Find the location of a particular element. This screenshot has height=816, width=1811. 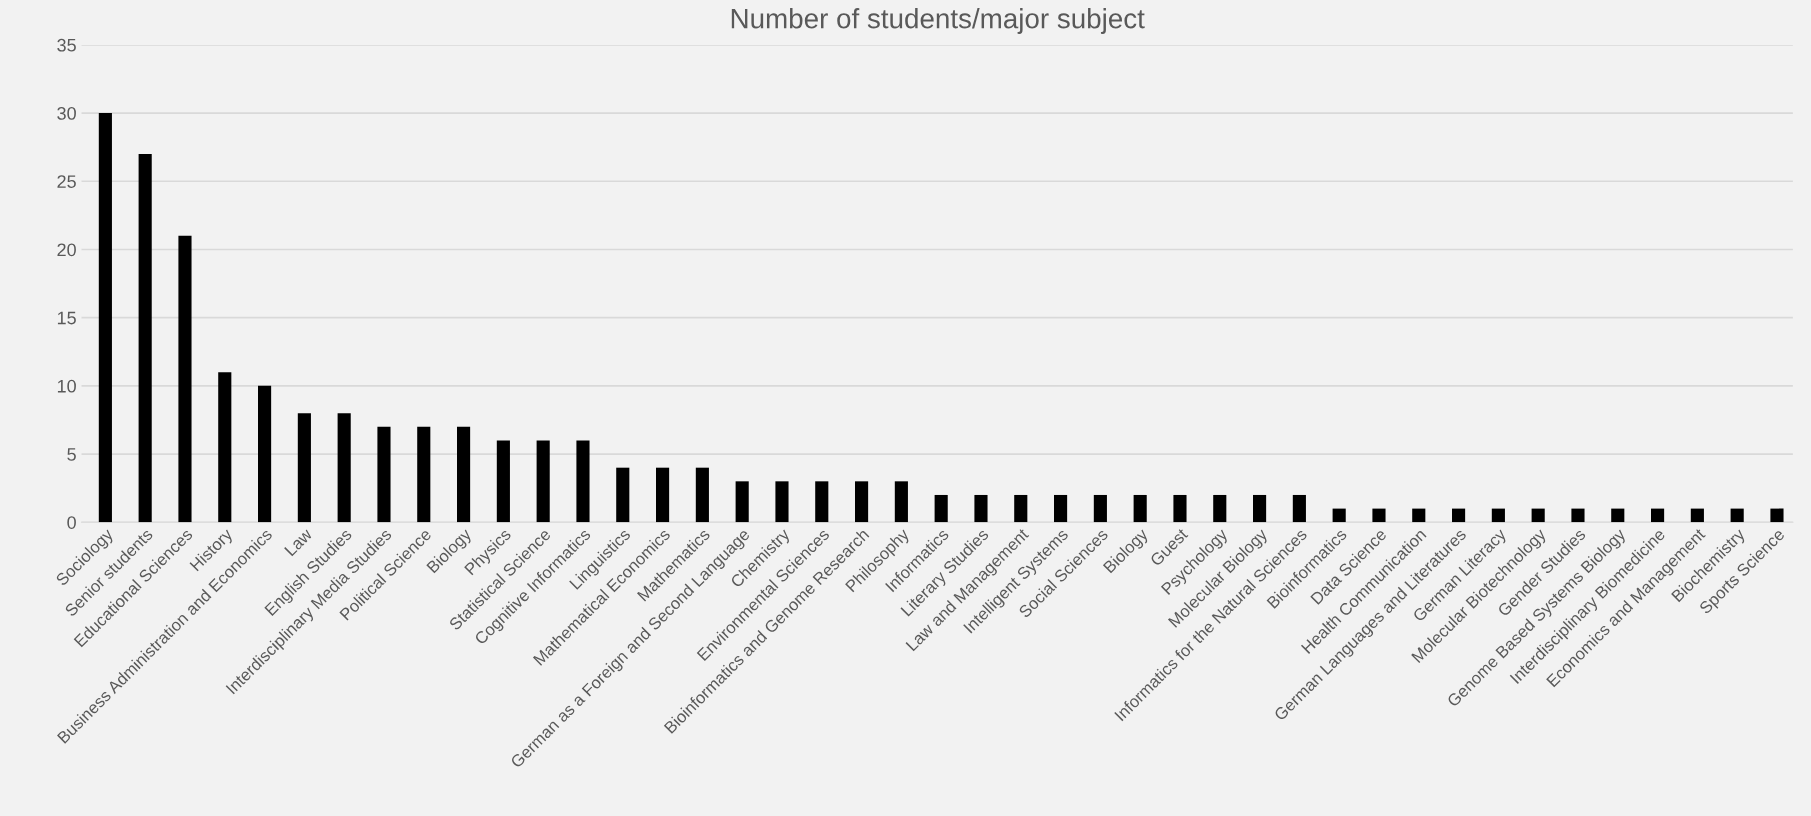

y-tick-label: 15 is located at coordinates (66, 318).